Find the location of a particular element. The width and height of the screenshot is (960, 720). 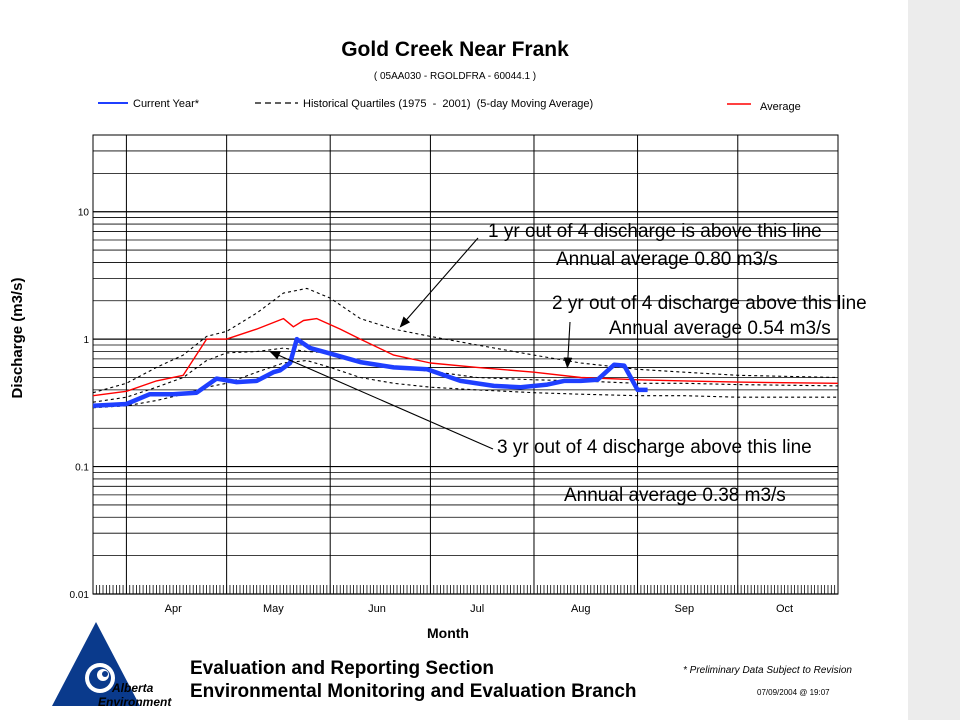

x-tick-label: Jun is located at coordinates (377, 609).